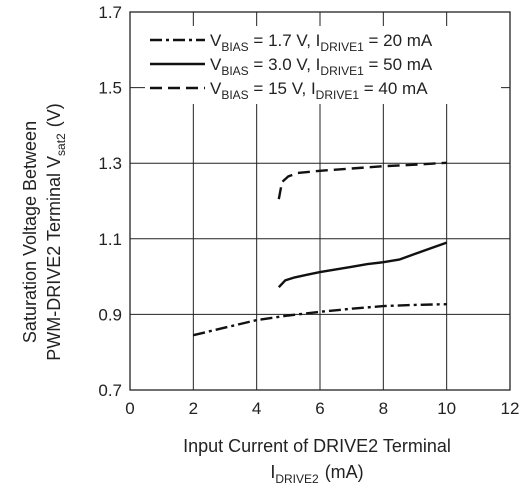 The image size is (525, 495). I want to click on y-tick-label: 1.3, so click(110, 163).